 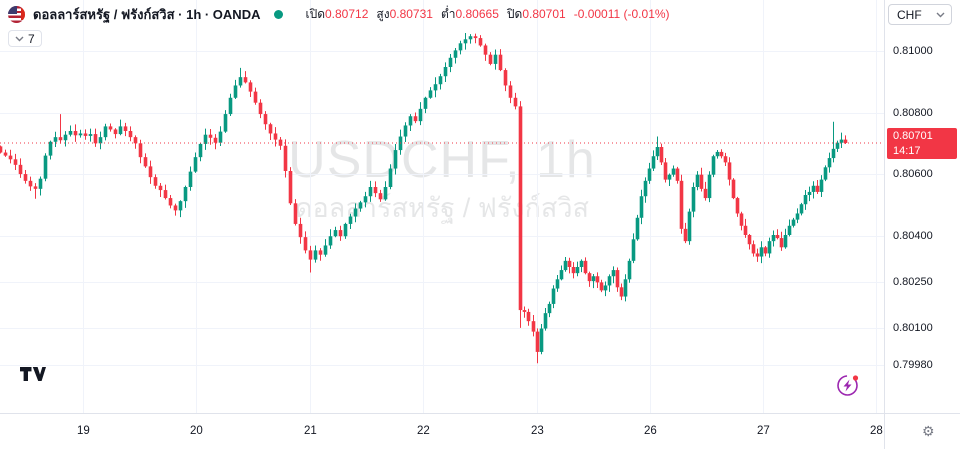 I want to click on hidden-indicators-count: 7, so click(x=31, y=38).